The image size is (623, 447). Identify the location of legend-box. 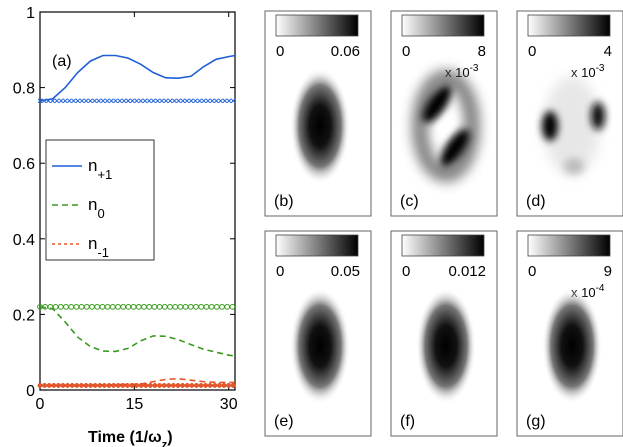
(100, 200).